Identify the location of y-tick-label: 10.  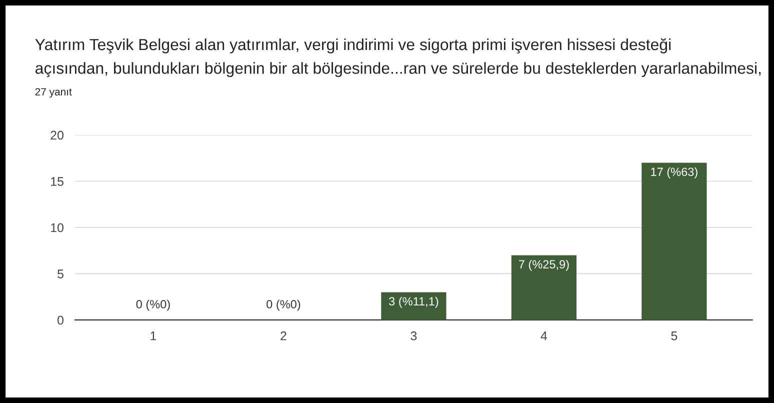
(57, 227).